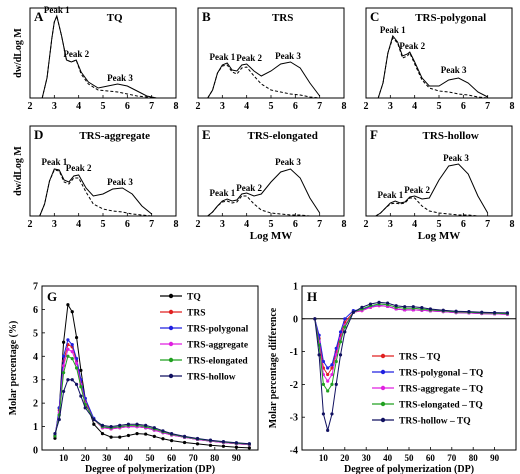 The width and height of the screenshot is (520, 474). What do you see at coordinates (294, 418) in the screenshot?
I see `y-tick-label: -3` at bounding box center [294, 418].